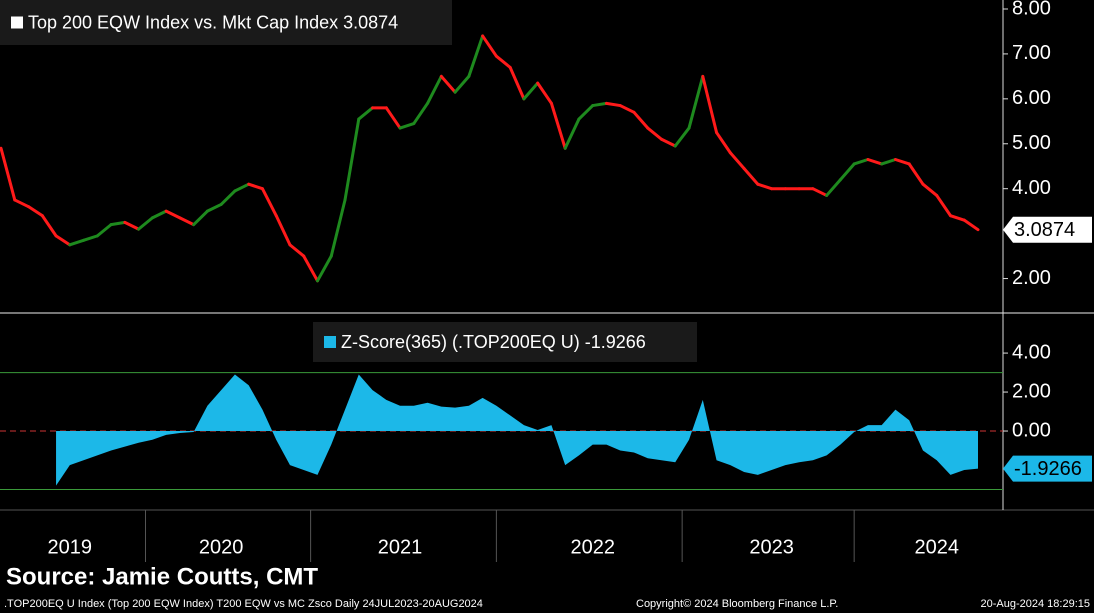 This screenshot has height=613, width=1094. I want to click on legend-label: Z-Score(365) (.TOP200EQ U) -1.9266, so click(493, 342).